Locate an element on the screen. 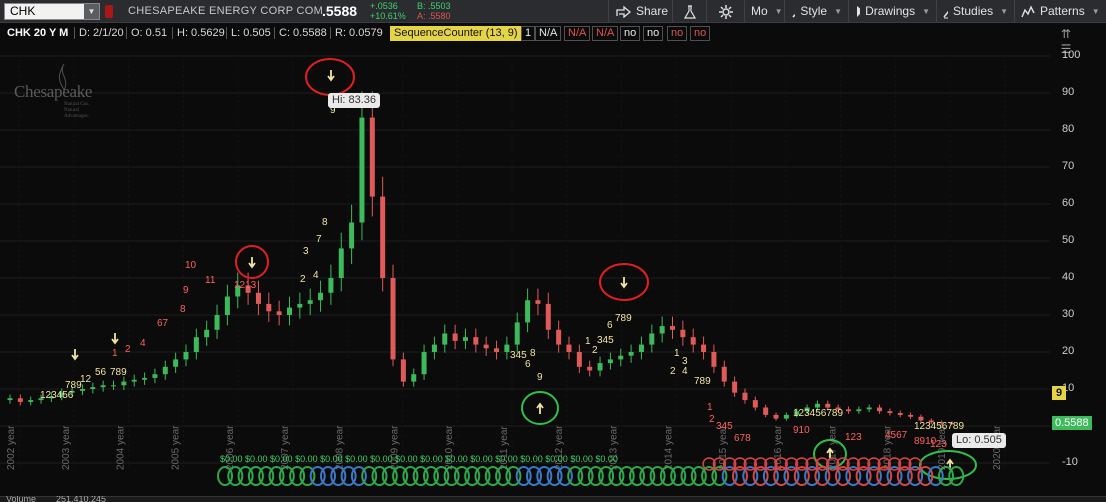 The height and width of the screenshot is (502, 1106). patterns-menu: Patterns ▼ is located at coordinates (1060, 11).